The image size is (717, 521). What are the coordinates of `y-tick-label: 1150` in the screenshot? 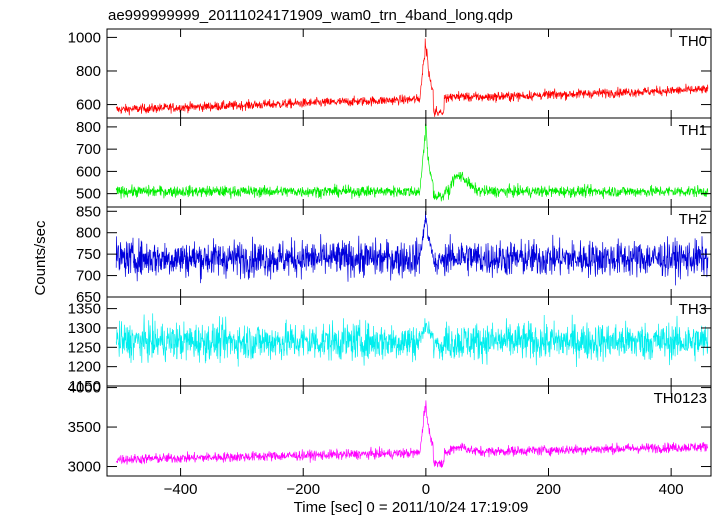 It's located at (85, 386).